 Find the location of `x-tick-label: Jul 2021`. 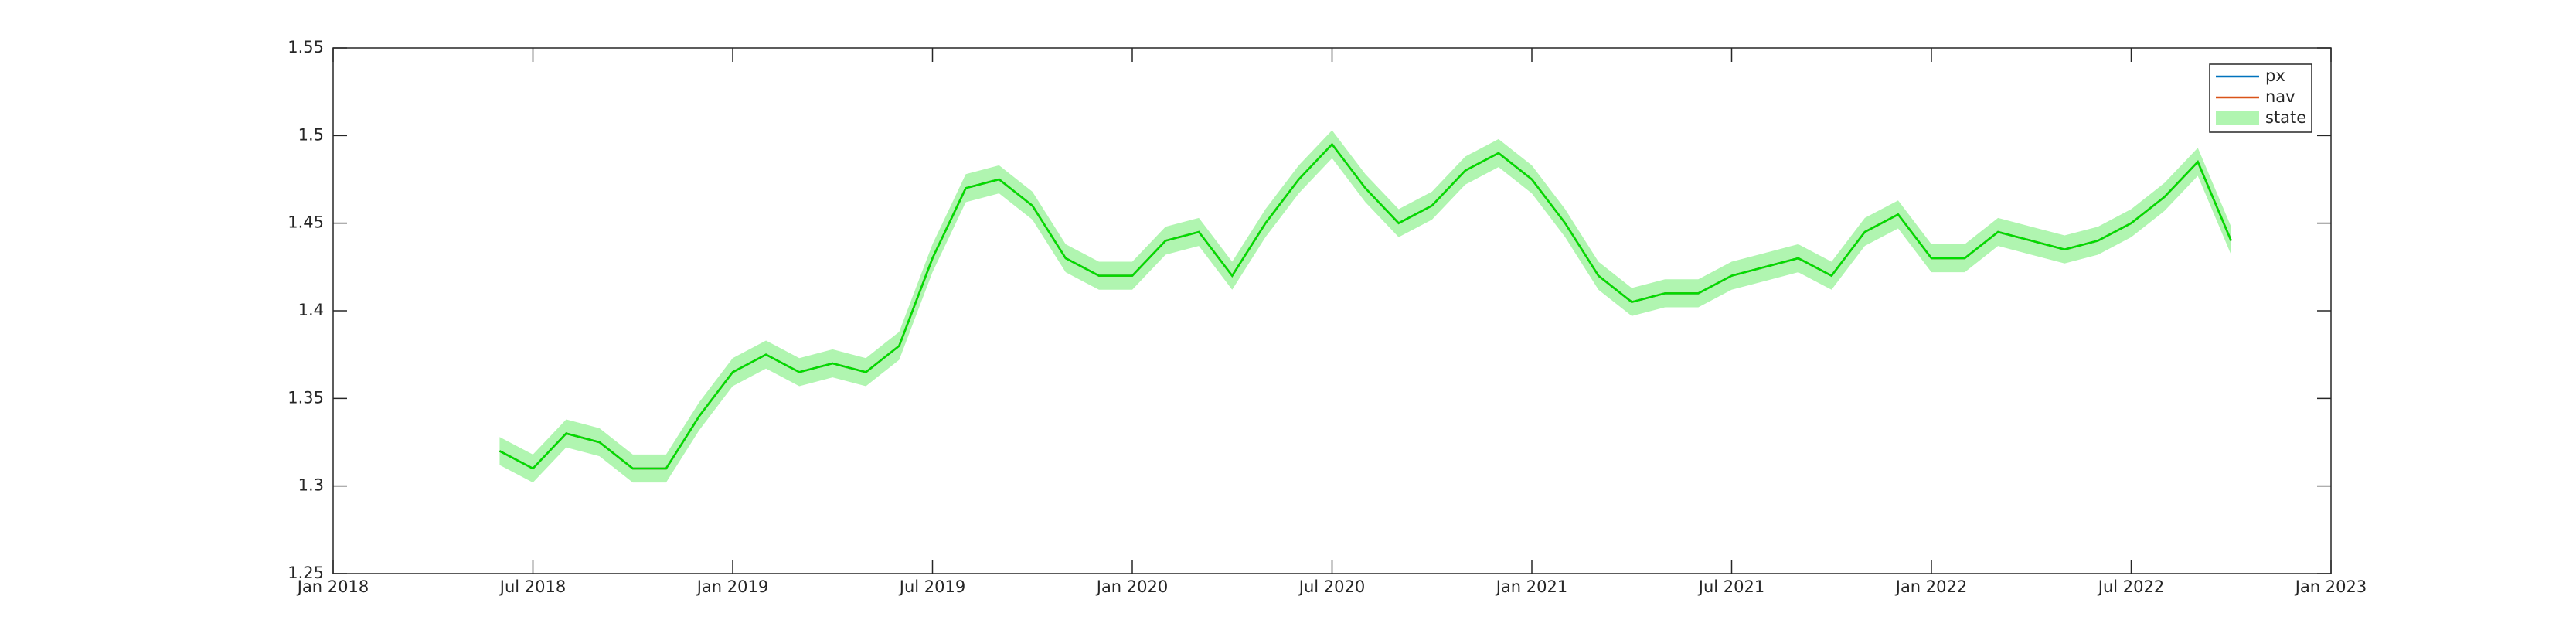

x-tick-label: Jul 2021 is located at coordinates (1730, 587).